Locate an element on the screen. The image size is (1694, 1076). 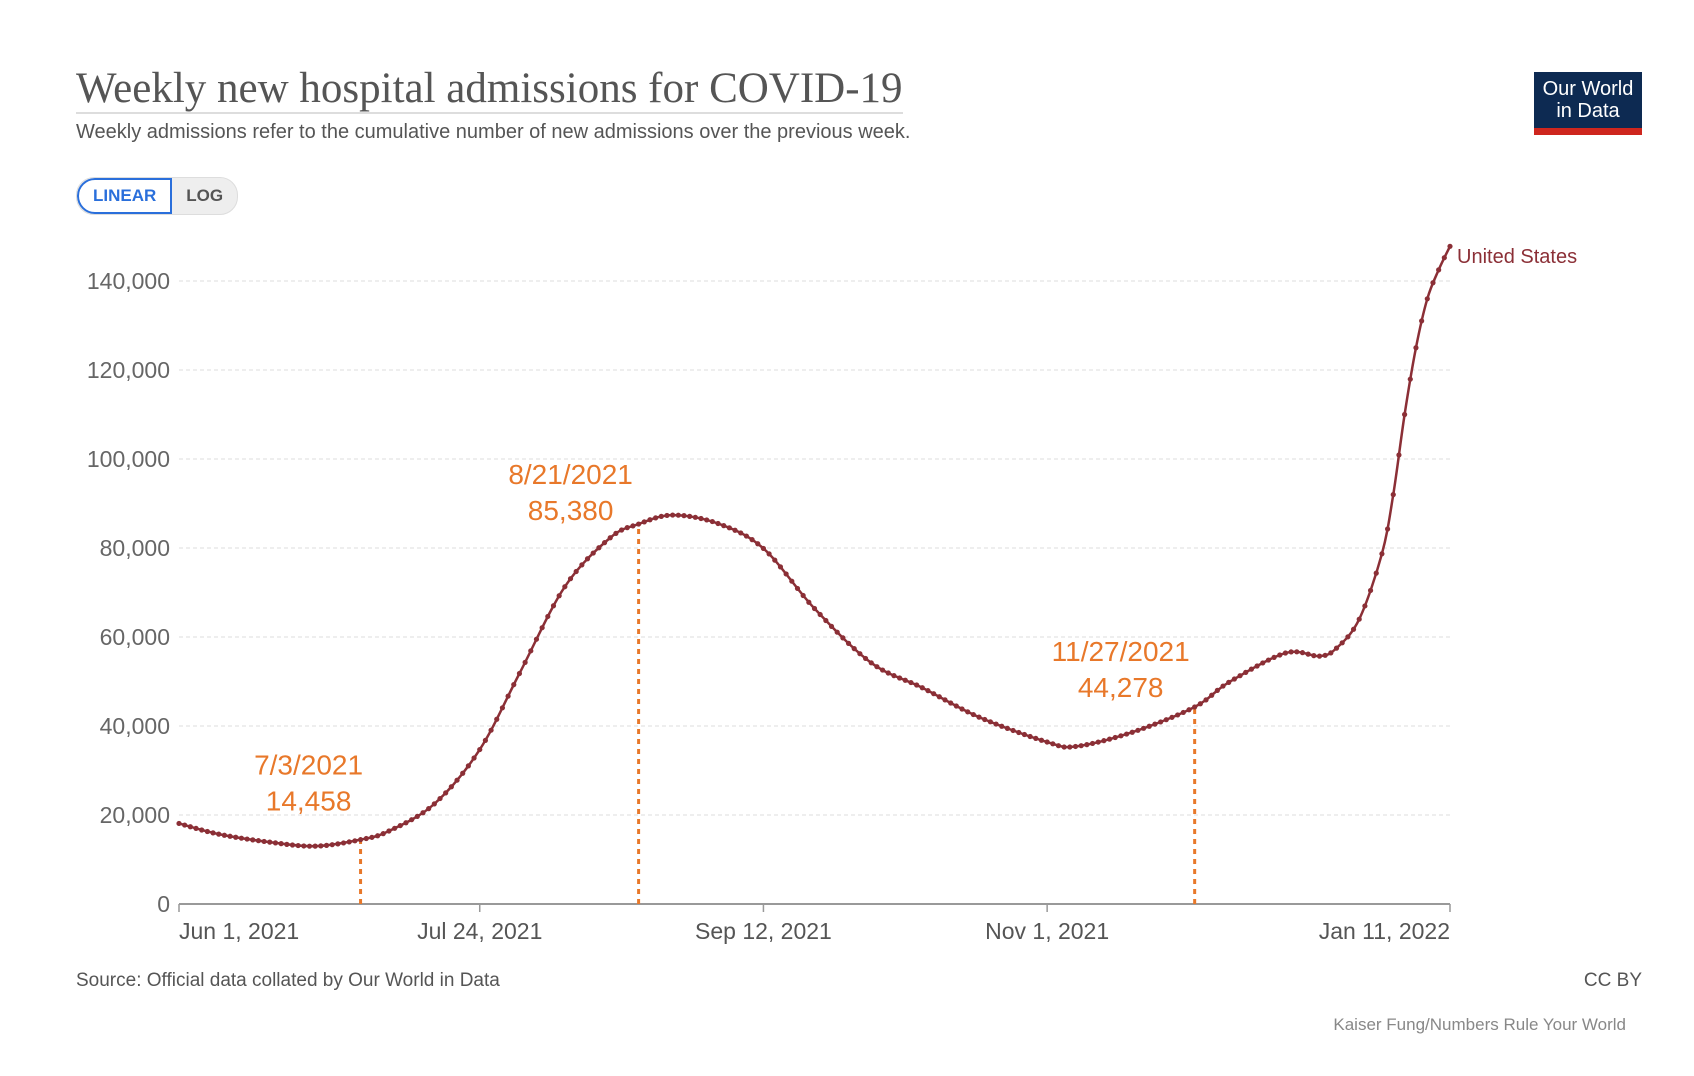
log-scale-button: LOG is located at coordinates (205, 195).